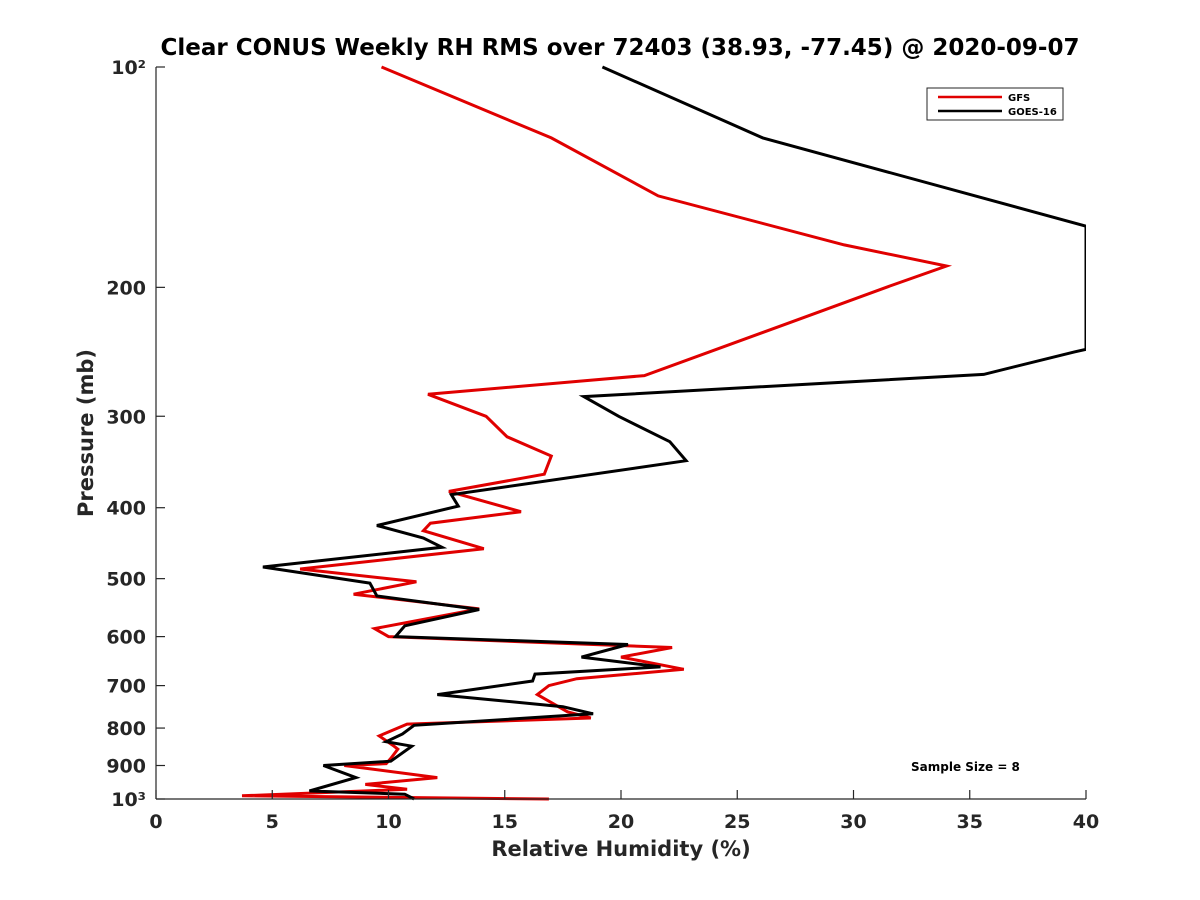 The height and width of the screenshot is (900, 1200). I want to click on x-axis-ticks: 0 5 10 15 20 25 30 35 40, so click(624, 811).